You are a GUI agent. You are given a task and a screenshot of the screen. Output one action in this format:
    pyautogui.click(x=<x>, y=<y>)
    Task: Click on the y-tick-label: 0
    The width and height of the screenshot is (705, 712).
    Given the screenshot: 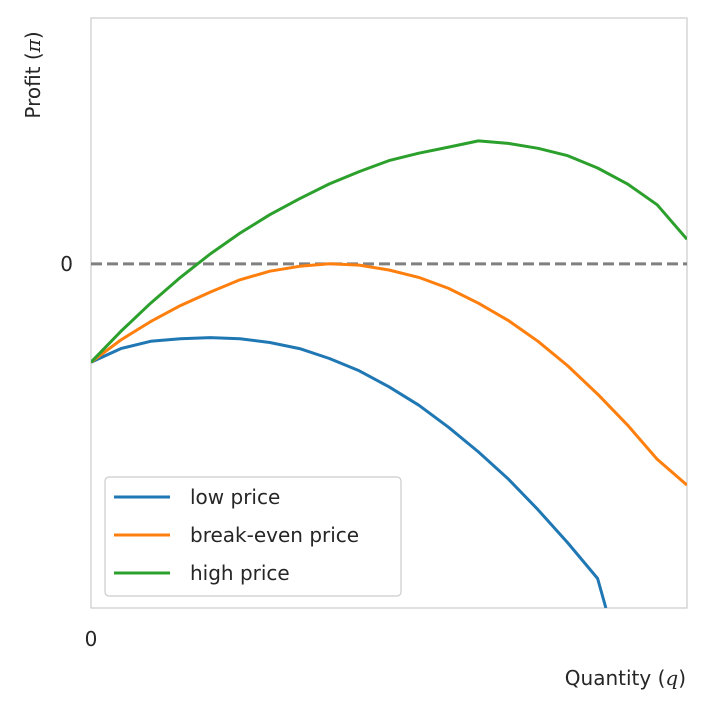 What is the action you would take?
    pyautogui.click(x=66, y=264)
    